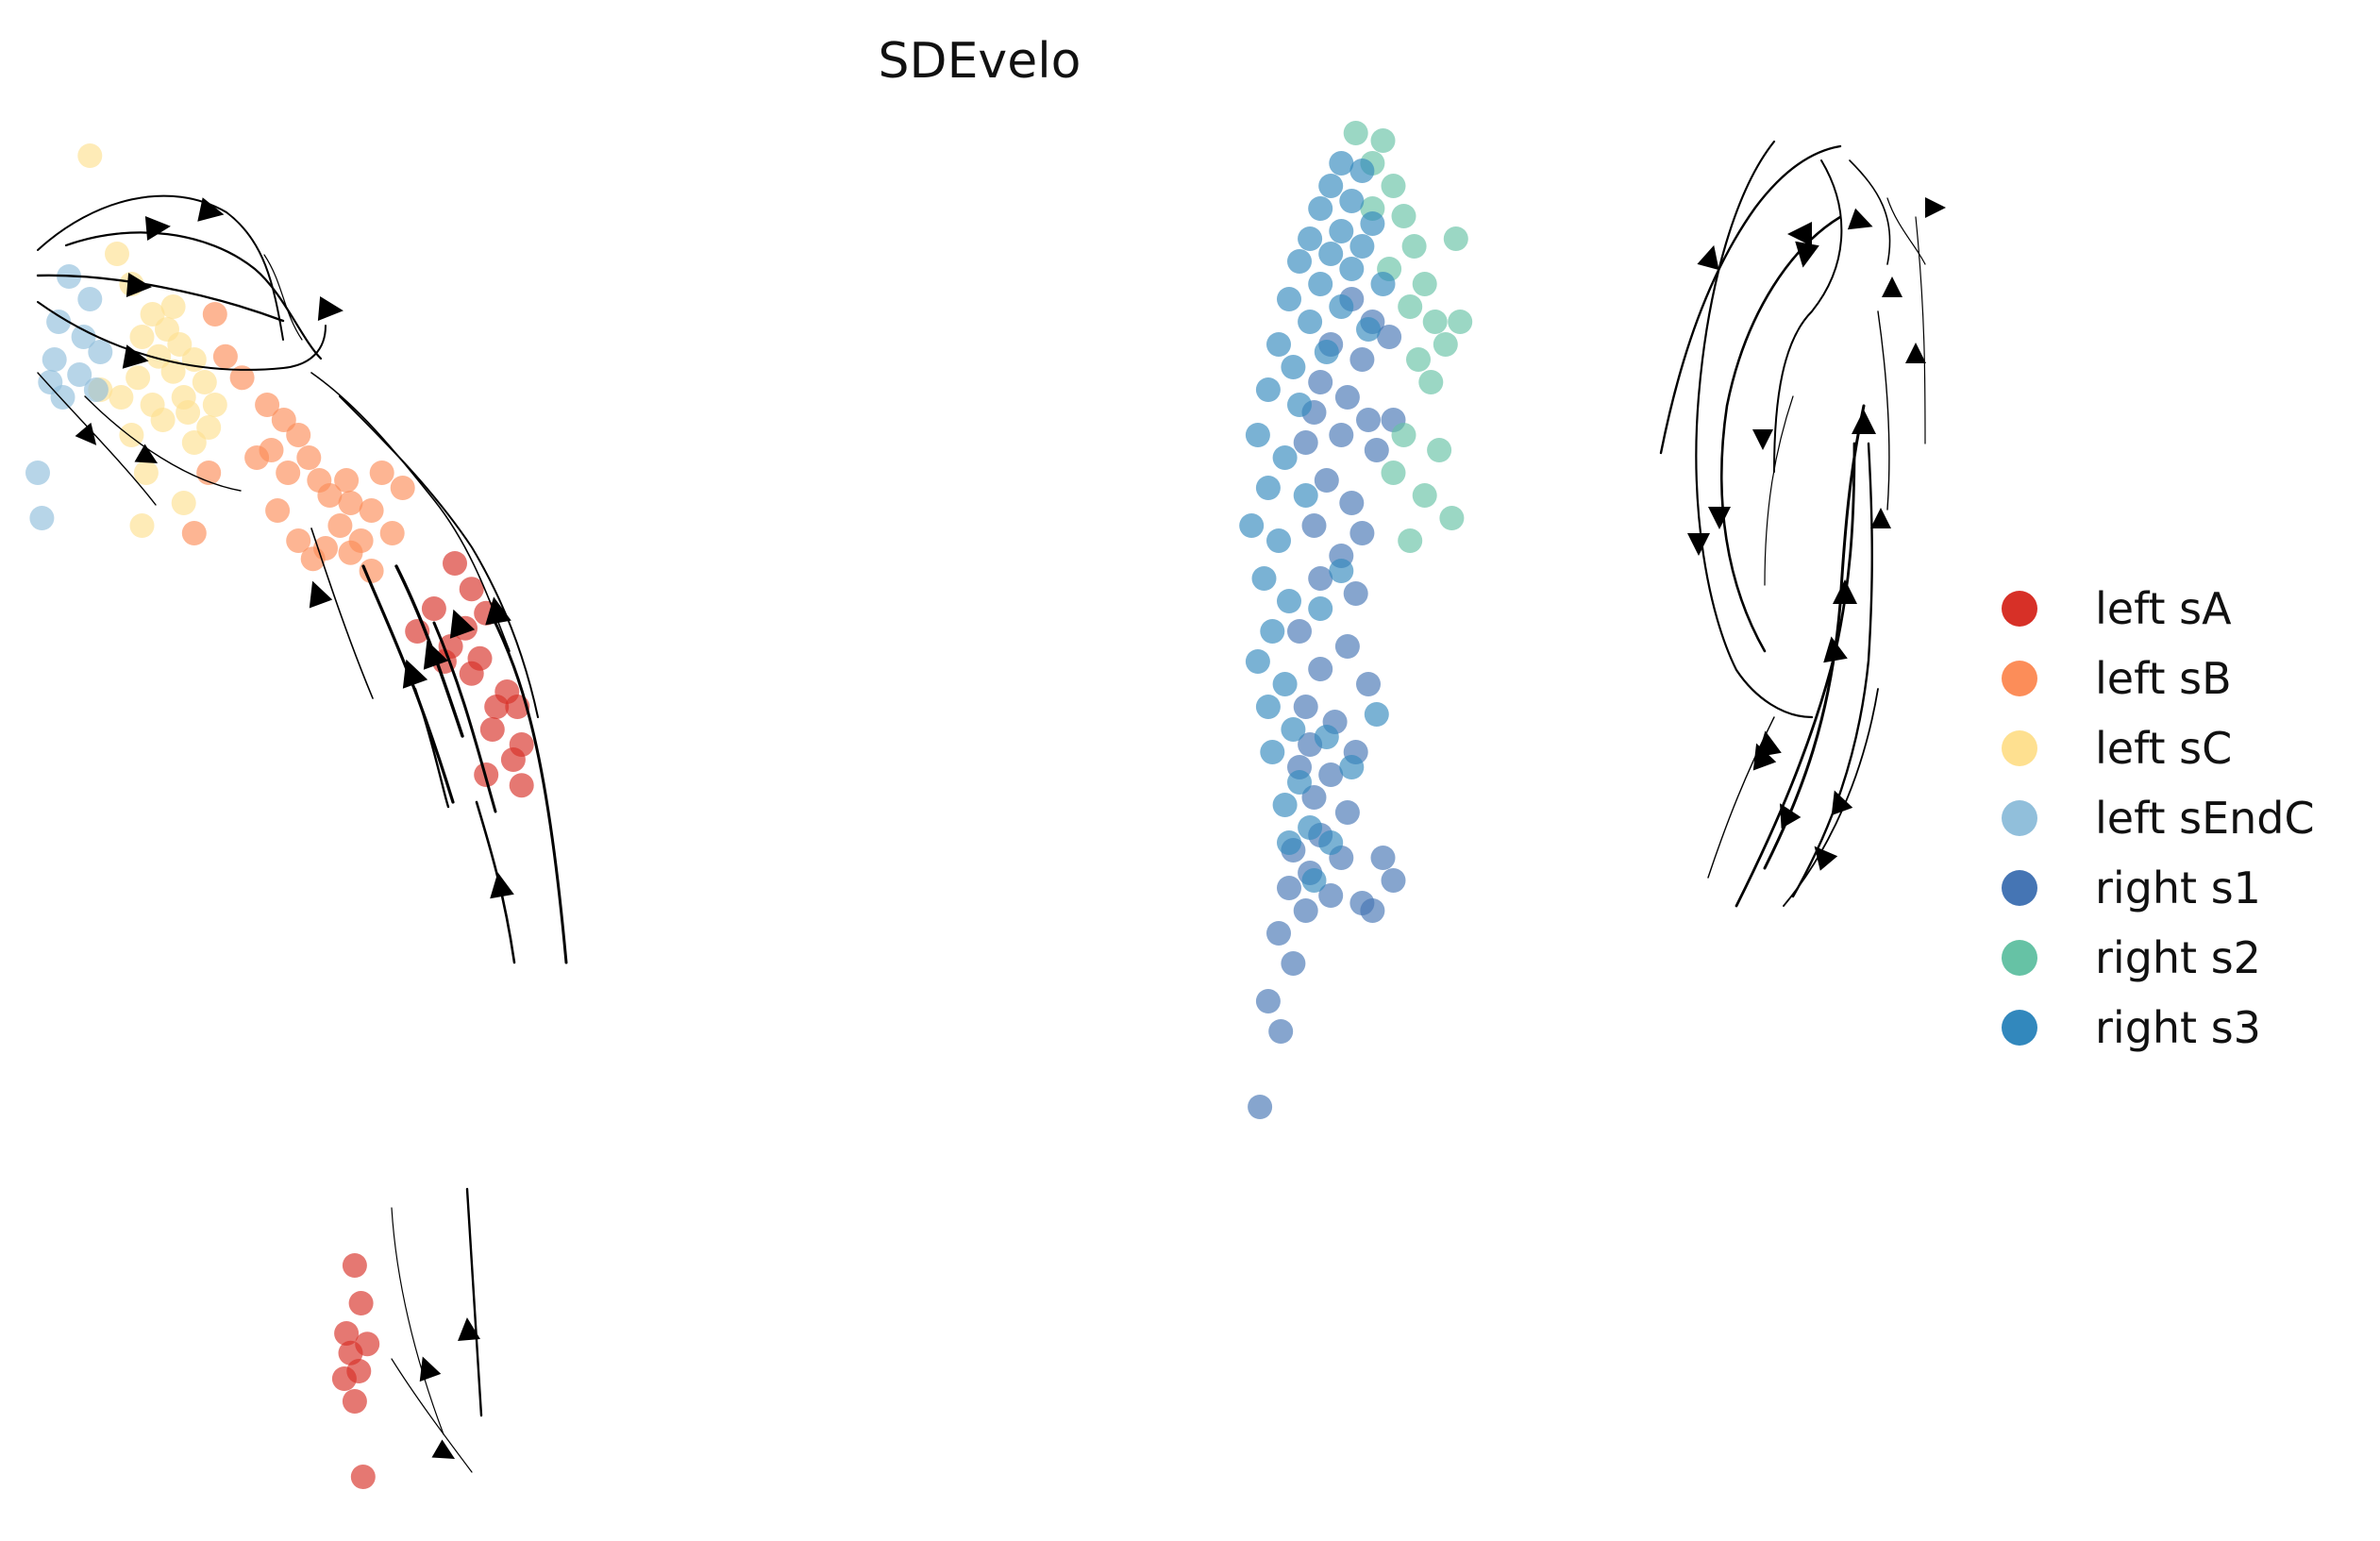 The width and height of the screenshot is (2380, 1541). What do you see at coordinates (2020, 609) in the screenshot?
I see `legend-marker` at bounding box center [2020, 609].